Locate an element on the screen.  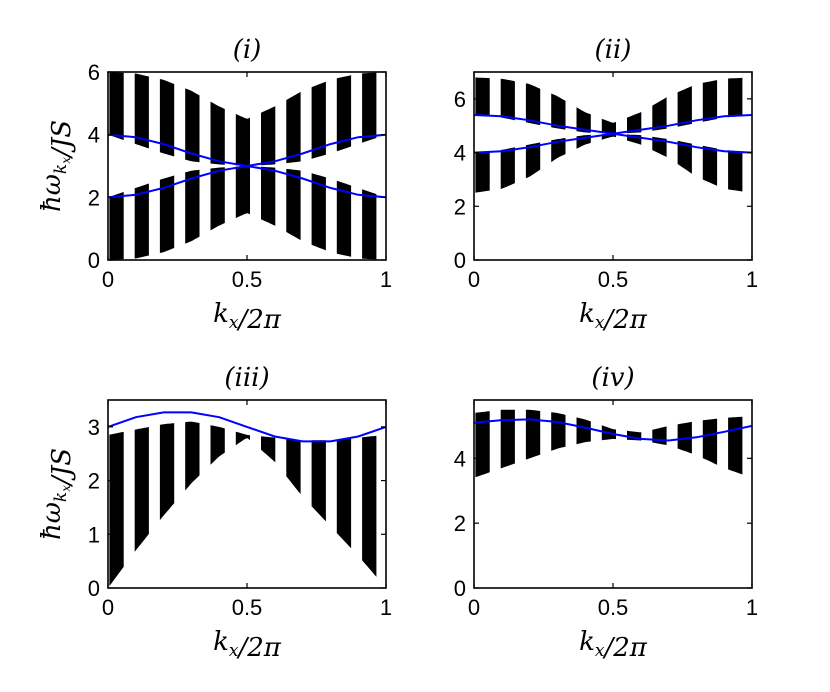
panel-title: (i) is located at coordinates (247, 50).